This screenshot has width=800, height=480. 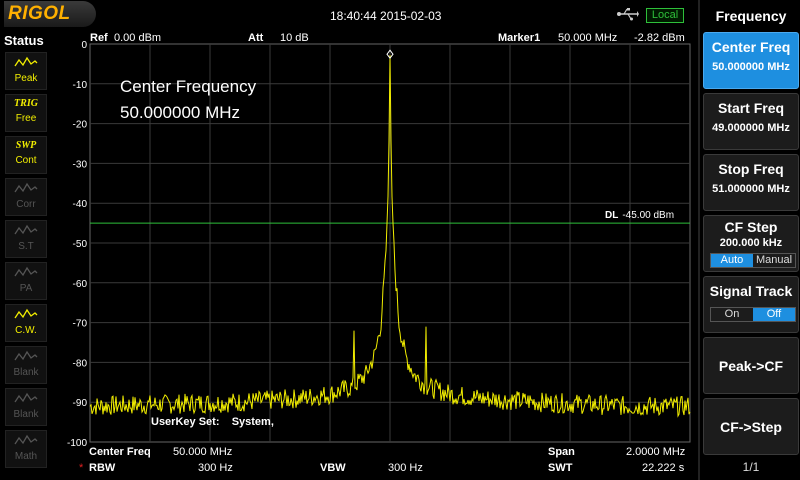 I want to click on cf-step-mode-toggle: Auto Manual, so click(x=753, y=260).